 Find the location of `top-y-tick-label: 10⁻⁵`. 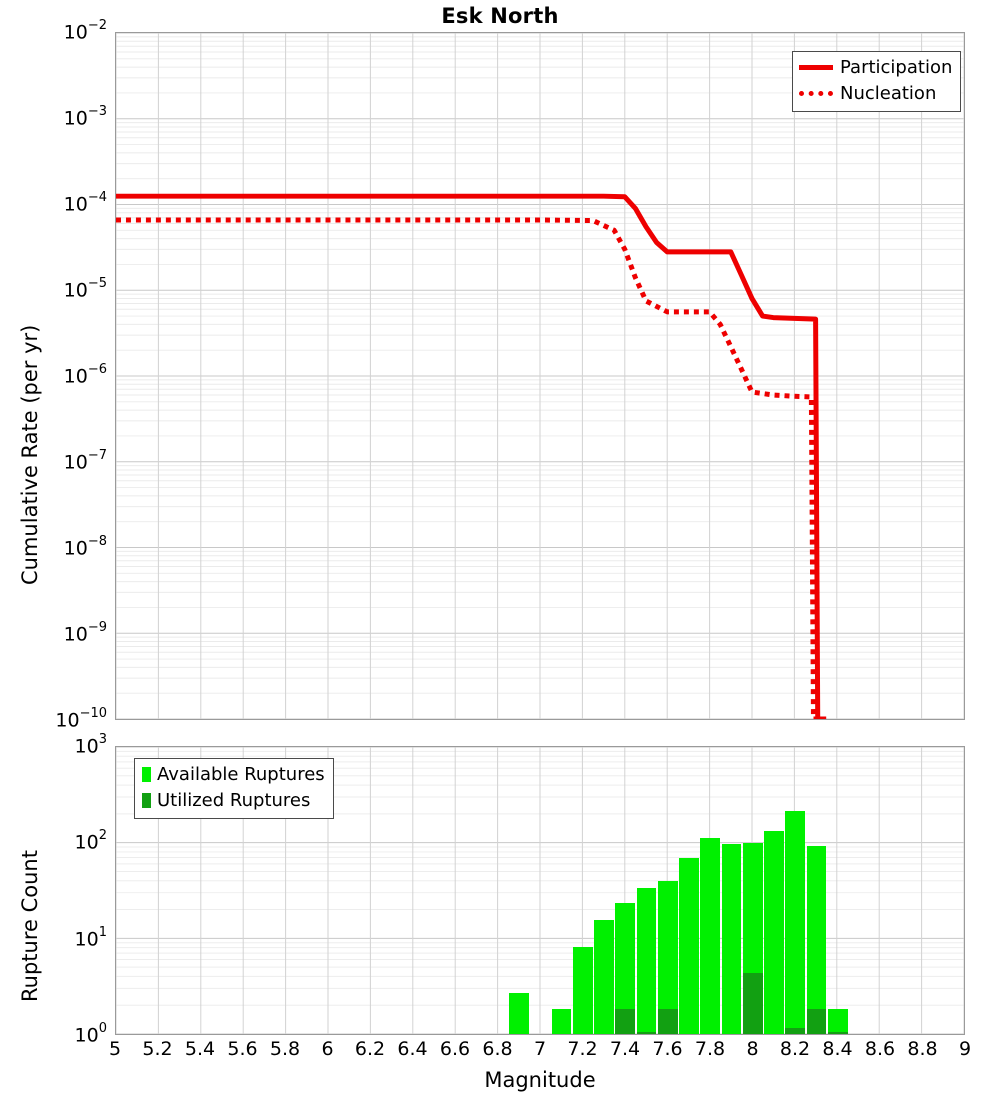

top-y-tick-label: 10⁻⁵ is located at coordinates (85, 289).